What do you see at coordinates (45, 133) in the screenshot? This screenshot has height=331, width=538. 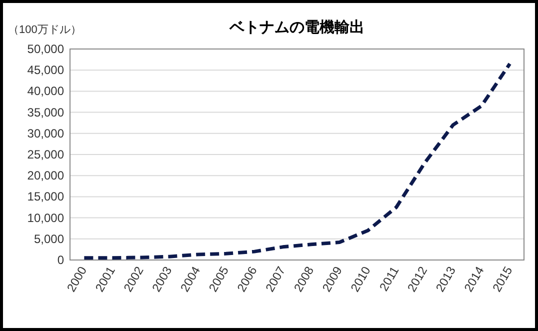 I see `ytick: 30,000` at bounding box center [45, 133].